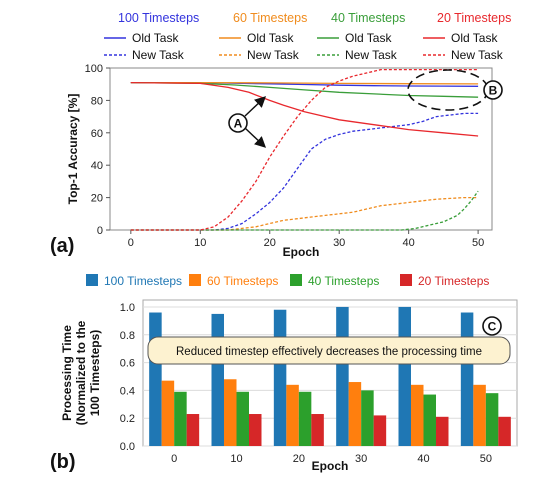  Describe the element at coordinates (304, 109) in the screenshot. I see `series-line-20-old-task` at that location.